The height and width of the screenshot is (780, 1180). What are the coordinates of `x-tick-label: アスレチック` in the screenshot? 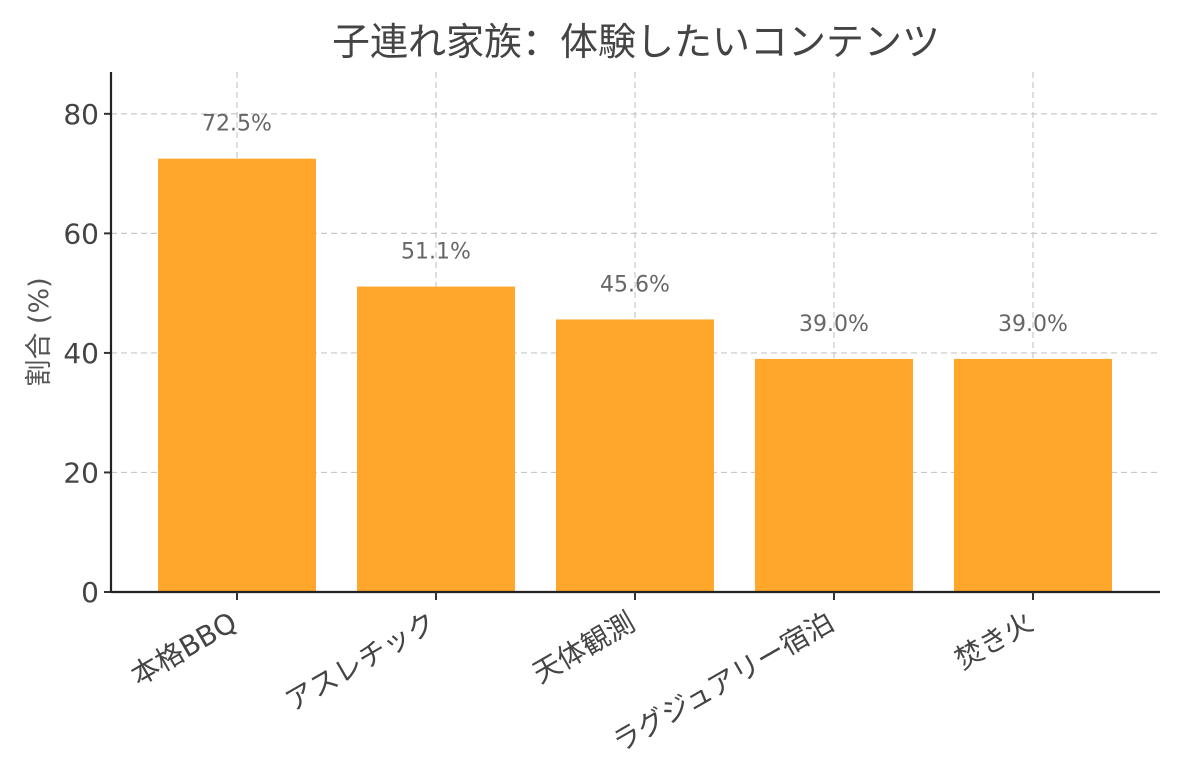 It's located at (360, 661).